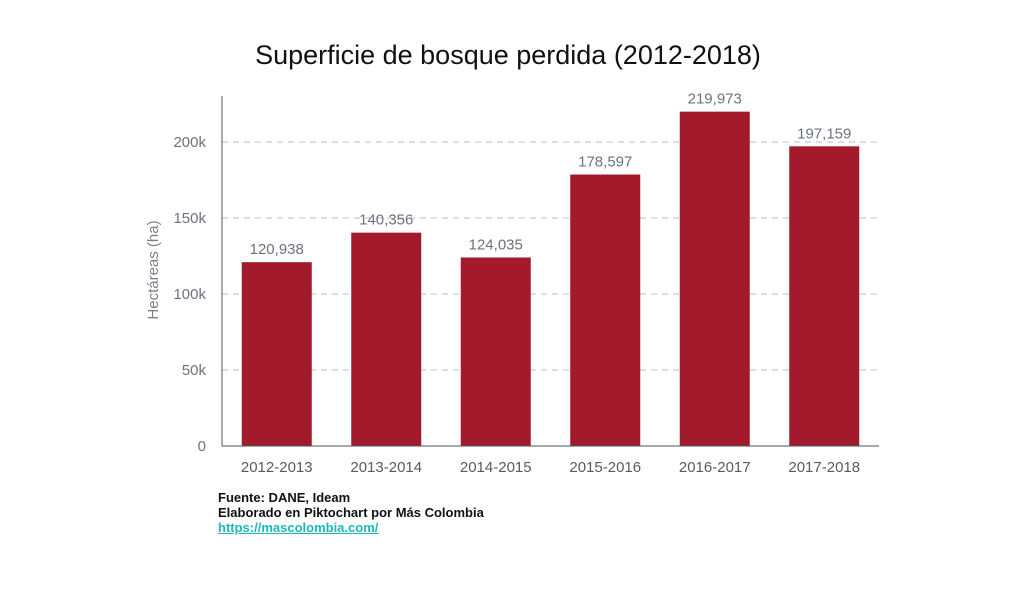 Image resolution: width=1024 pixels, height=591 pixels. I want to click on bar-value-label: 219,973, so click(715, 99).